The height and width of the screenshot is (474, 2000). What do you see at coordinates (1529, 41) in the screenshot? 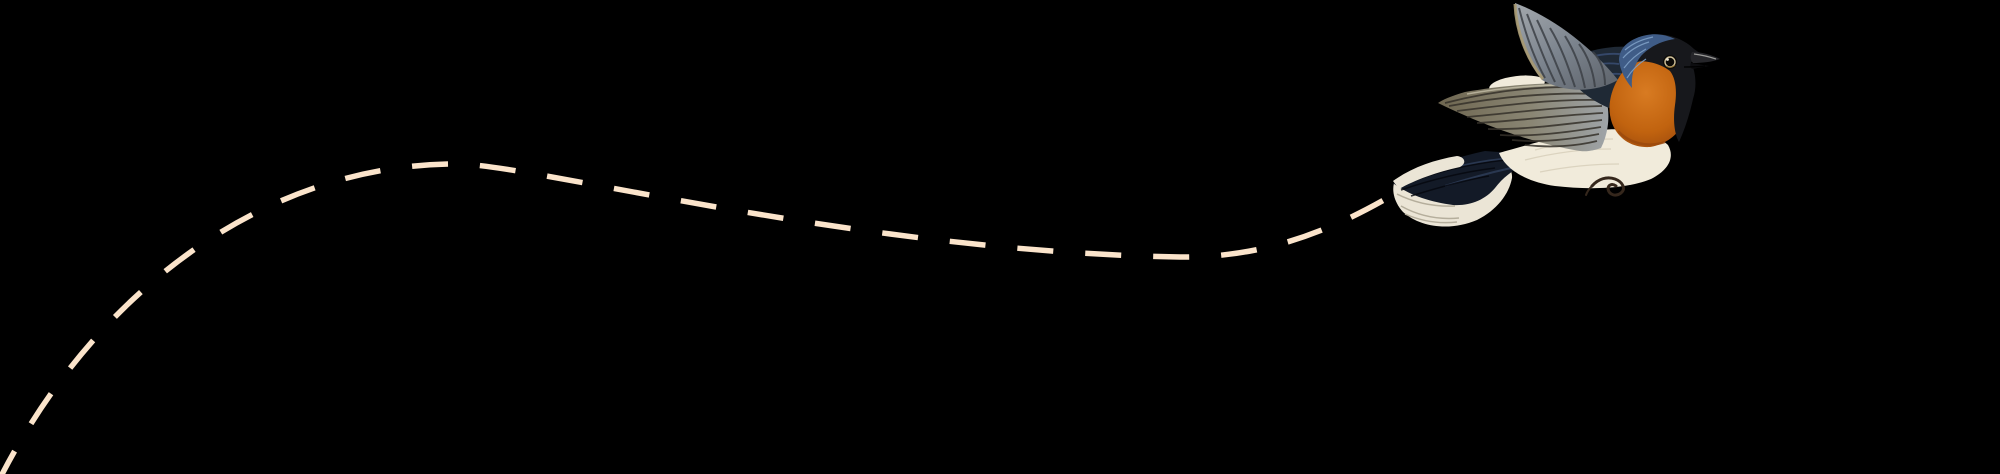
I see `raised-wing-leading-edge` at bounding box center [1529, 41].